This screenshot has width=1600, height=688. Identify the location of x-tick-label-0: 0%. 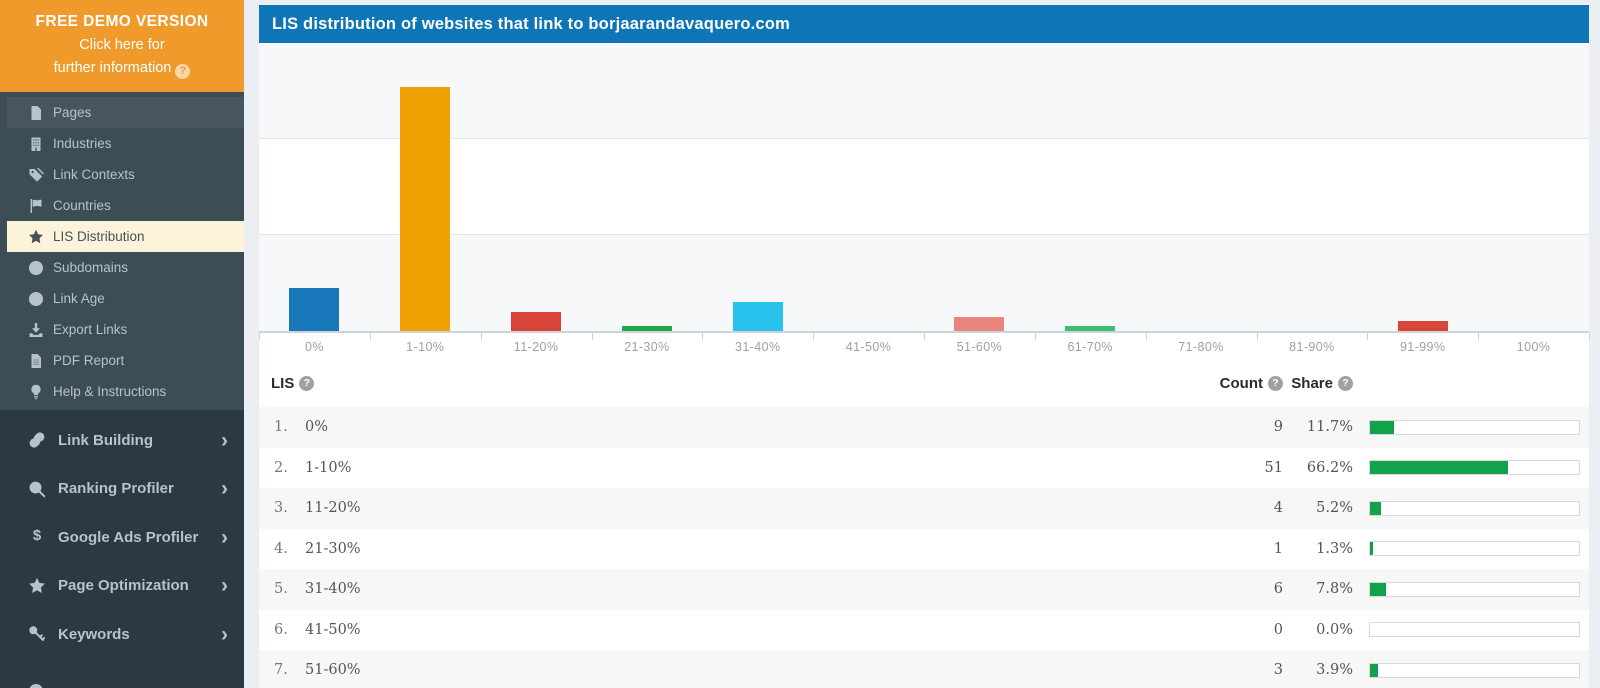
(314, 347).